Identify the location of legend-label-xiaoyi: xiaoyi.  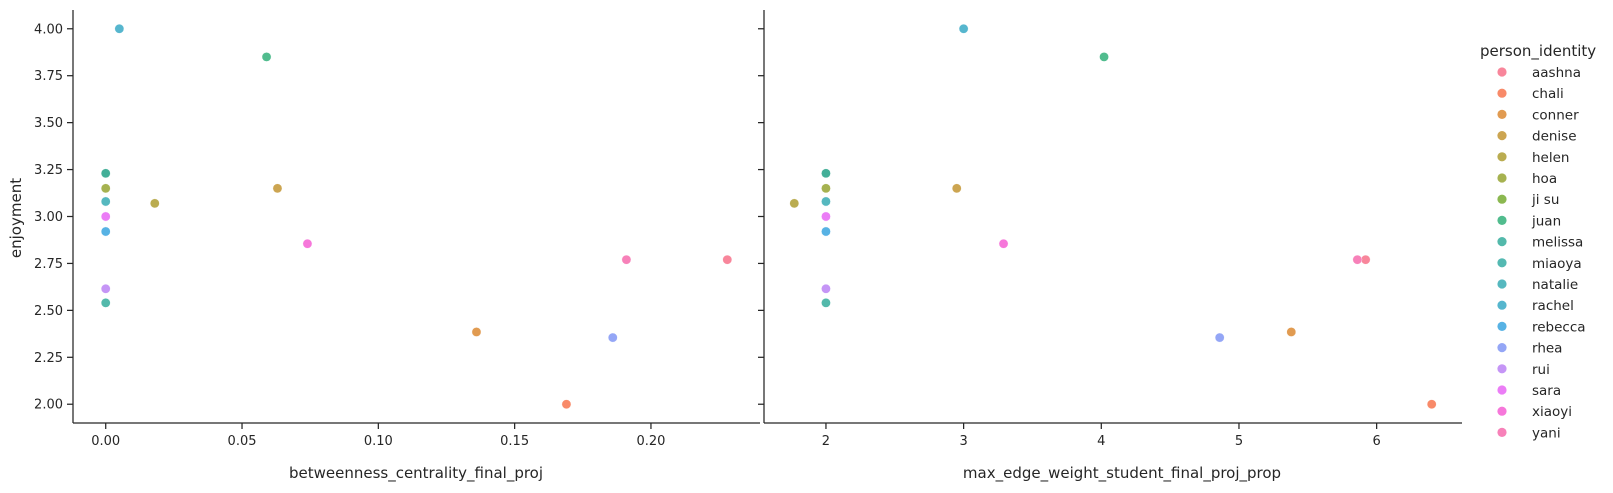
(1552, 412).